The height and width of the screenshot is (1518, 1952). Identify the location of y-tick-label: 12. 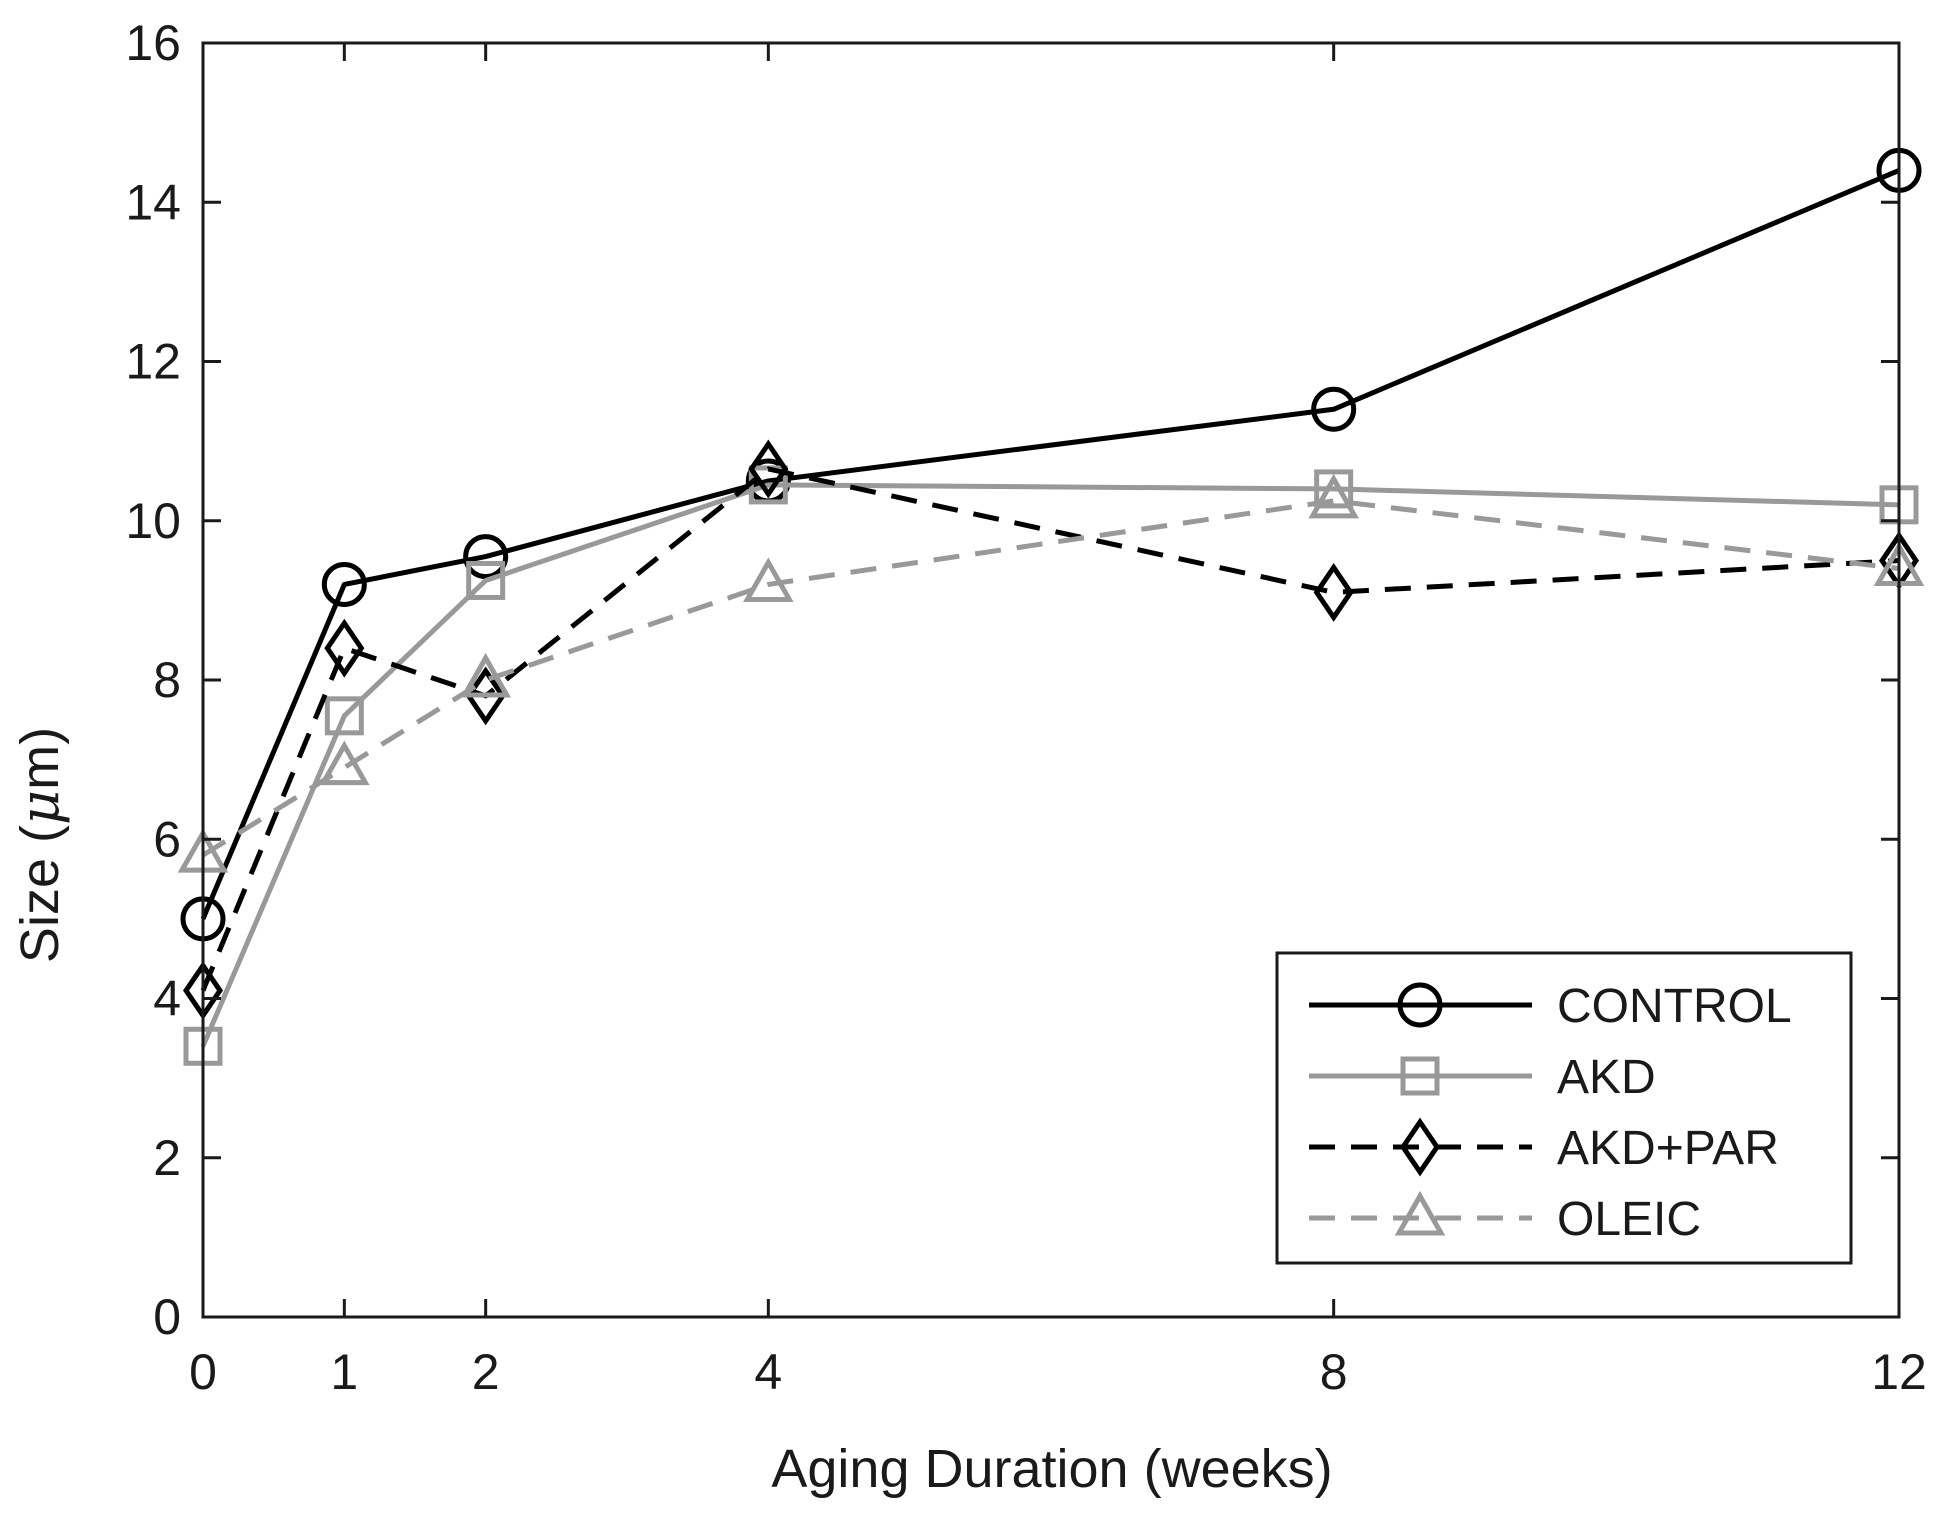
(153, 362).